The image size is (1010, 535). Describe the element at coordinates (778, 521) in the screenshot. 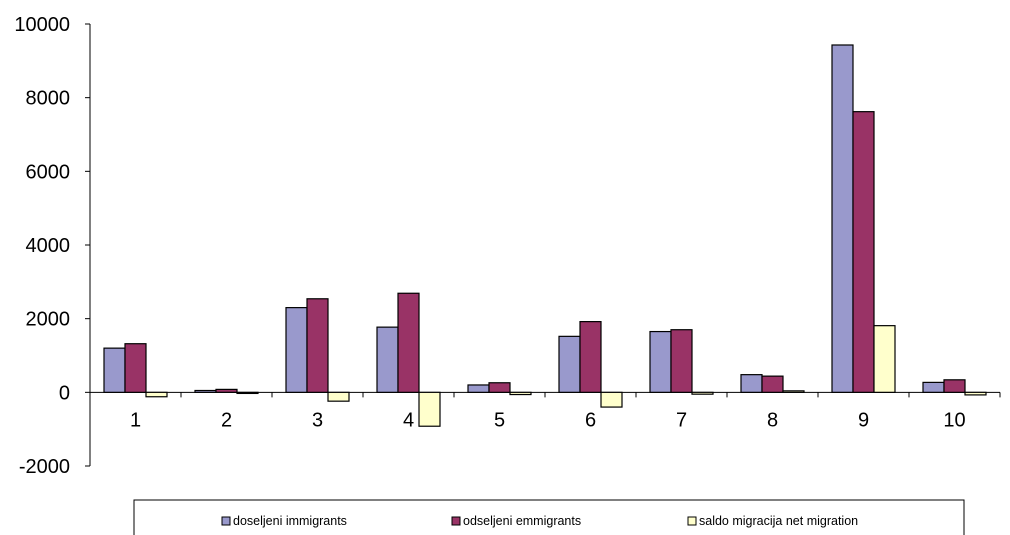

I see `legend-label: saldo migracija net migration` at that location.